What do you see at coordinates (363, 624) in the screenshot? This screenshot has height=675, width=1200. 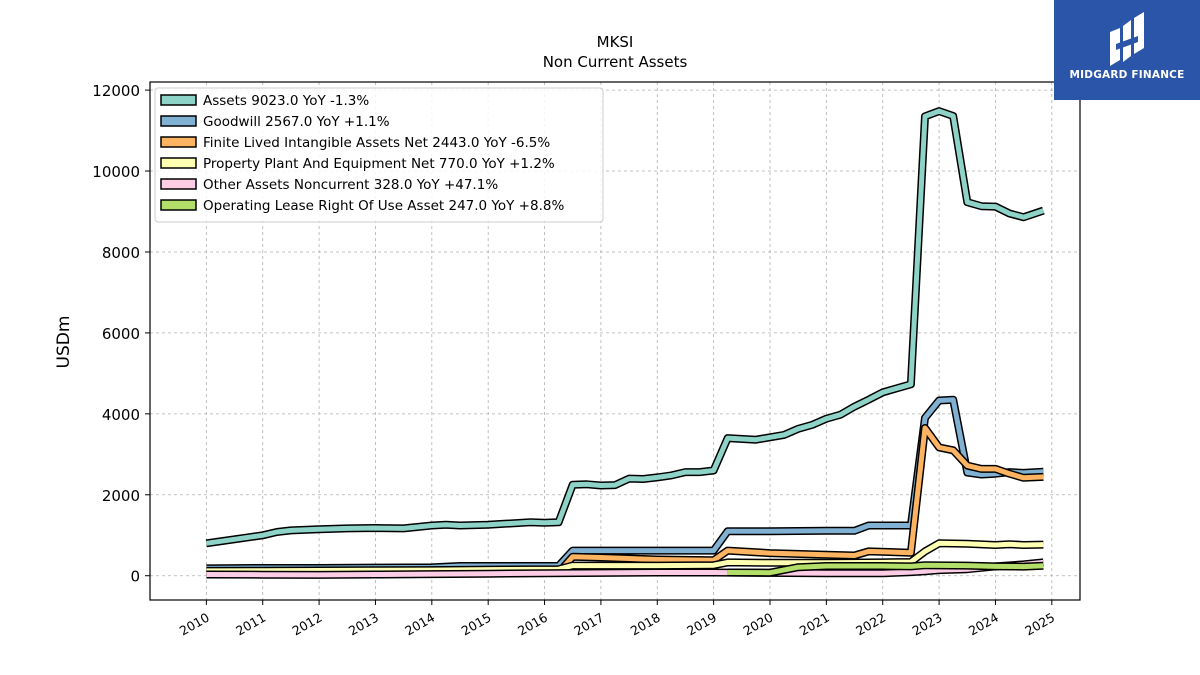 I see `x-tick-label: 2013` at bounding box center [363, 624].